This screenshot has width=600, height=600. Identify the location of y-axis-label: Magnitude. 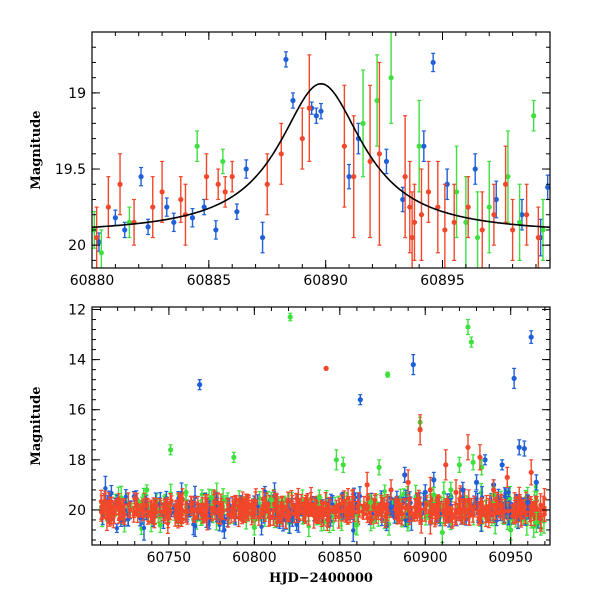
(36, 149).